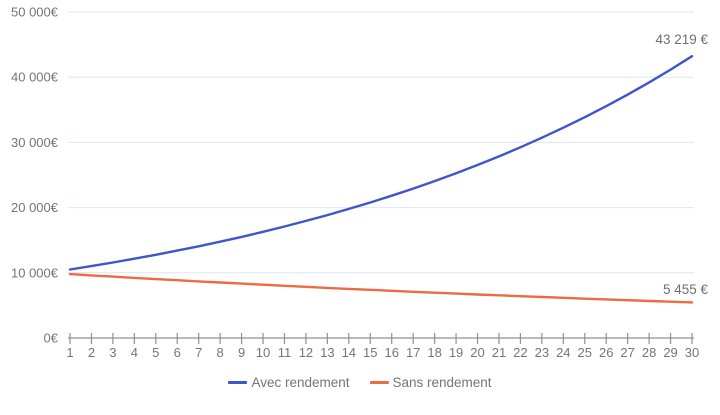 The height and width of the screenshot is (415, 720). Describe the element at coordinates (563, 352) in the screenshot. I see `x-axis-tick-label: 24` at that location.